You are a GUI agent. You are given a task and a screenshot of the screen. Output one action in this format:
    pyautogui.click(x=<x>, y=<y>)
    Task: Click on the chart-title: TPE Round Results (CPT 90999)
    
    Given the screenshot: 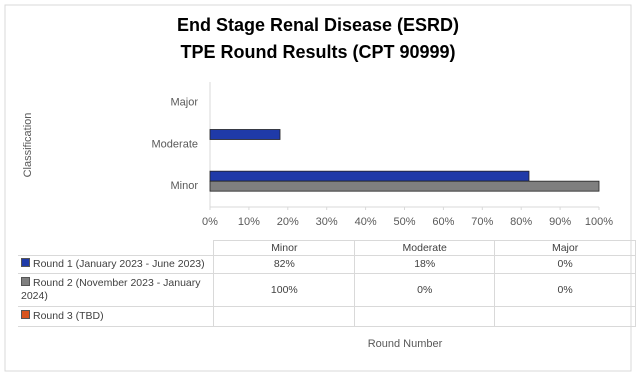 What is the action you would take?
    pyautogui.click(x=317, y=52)
    